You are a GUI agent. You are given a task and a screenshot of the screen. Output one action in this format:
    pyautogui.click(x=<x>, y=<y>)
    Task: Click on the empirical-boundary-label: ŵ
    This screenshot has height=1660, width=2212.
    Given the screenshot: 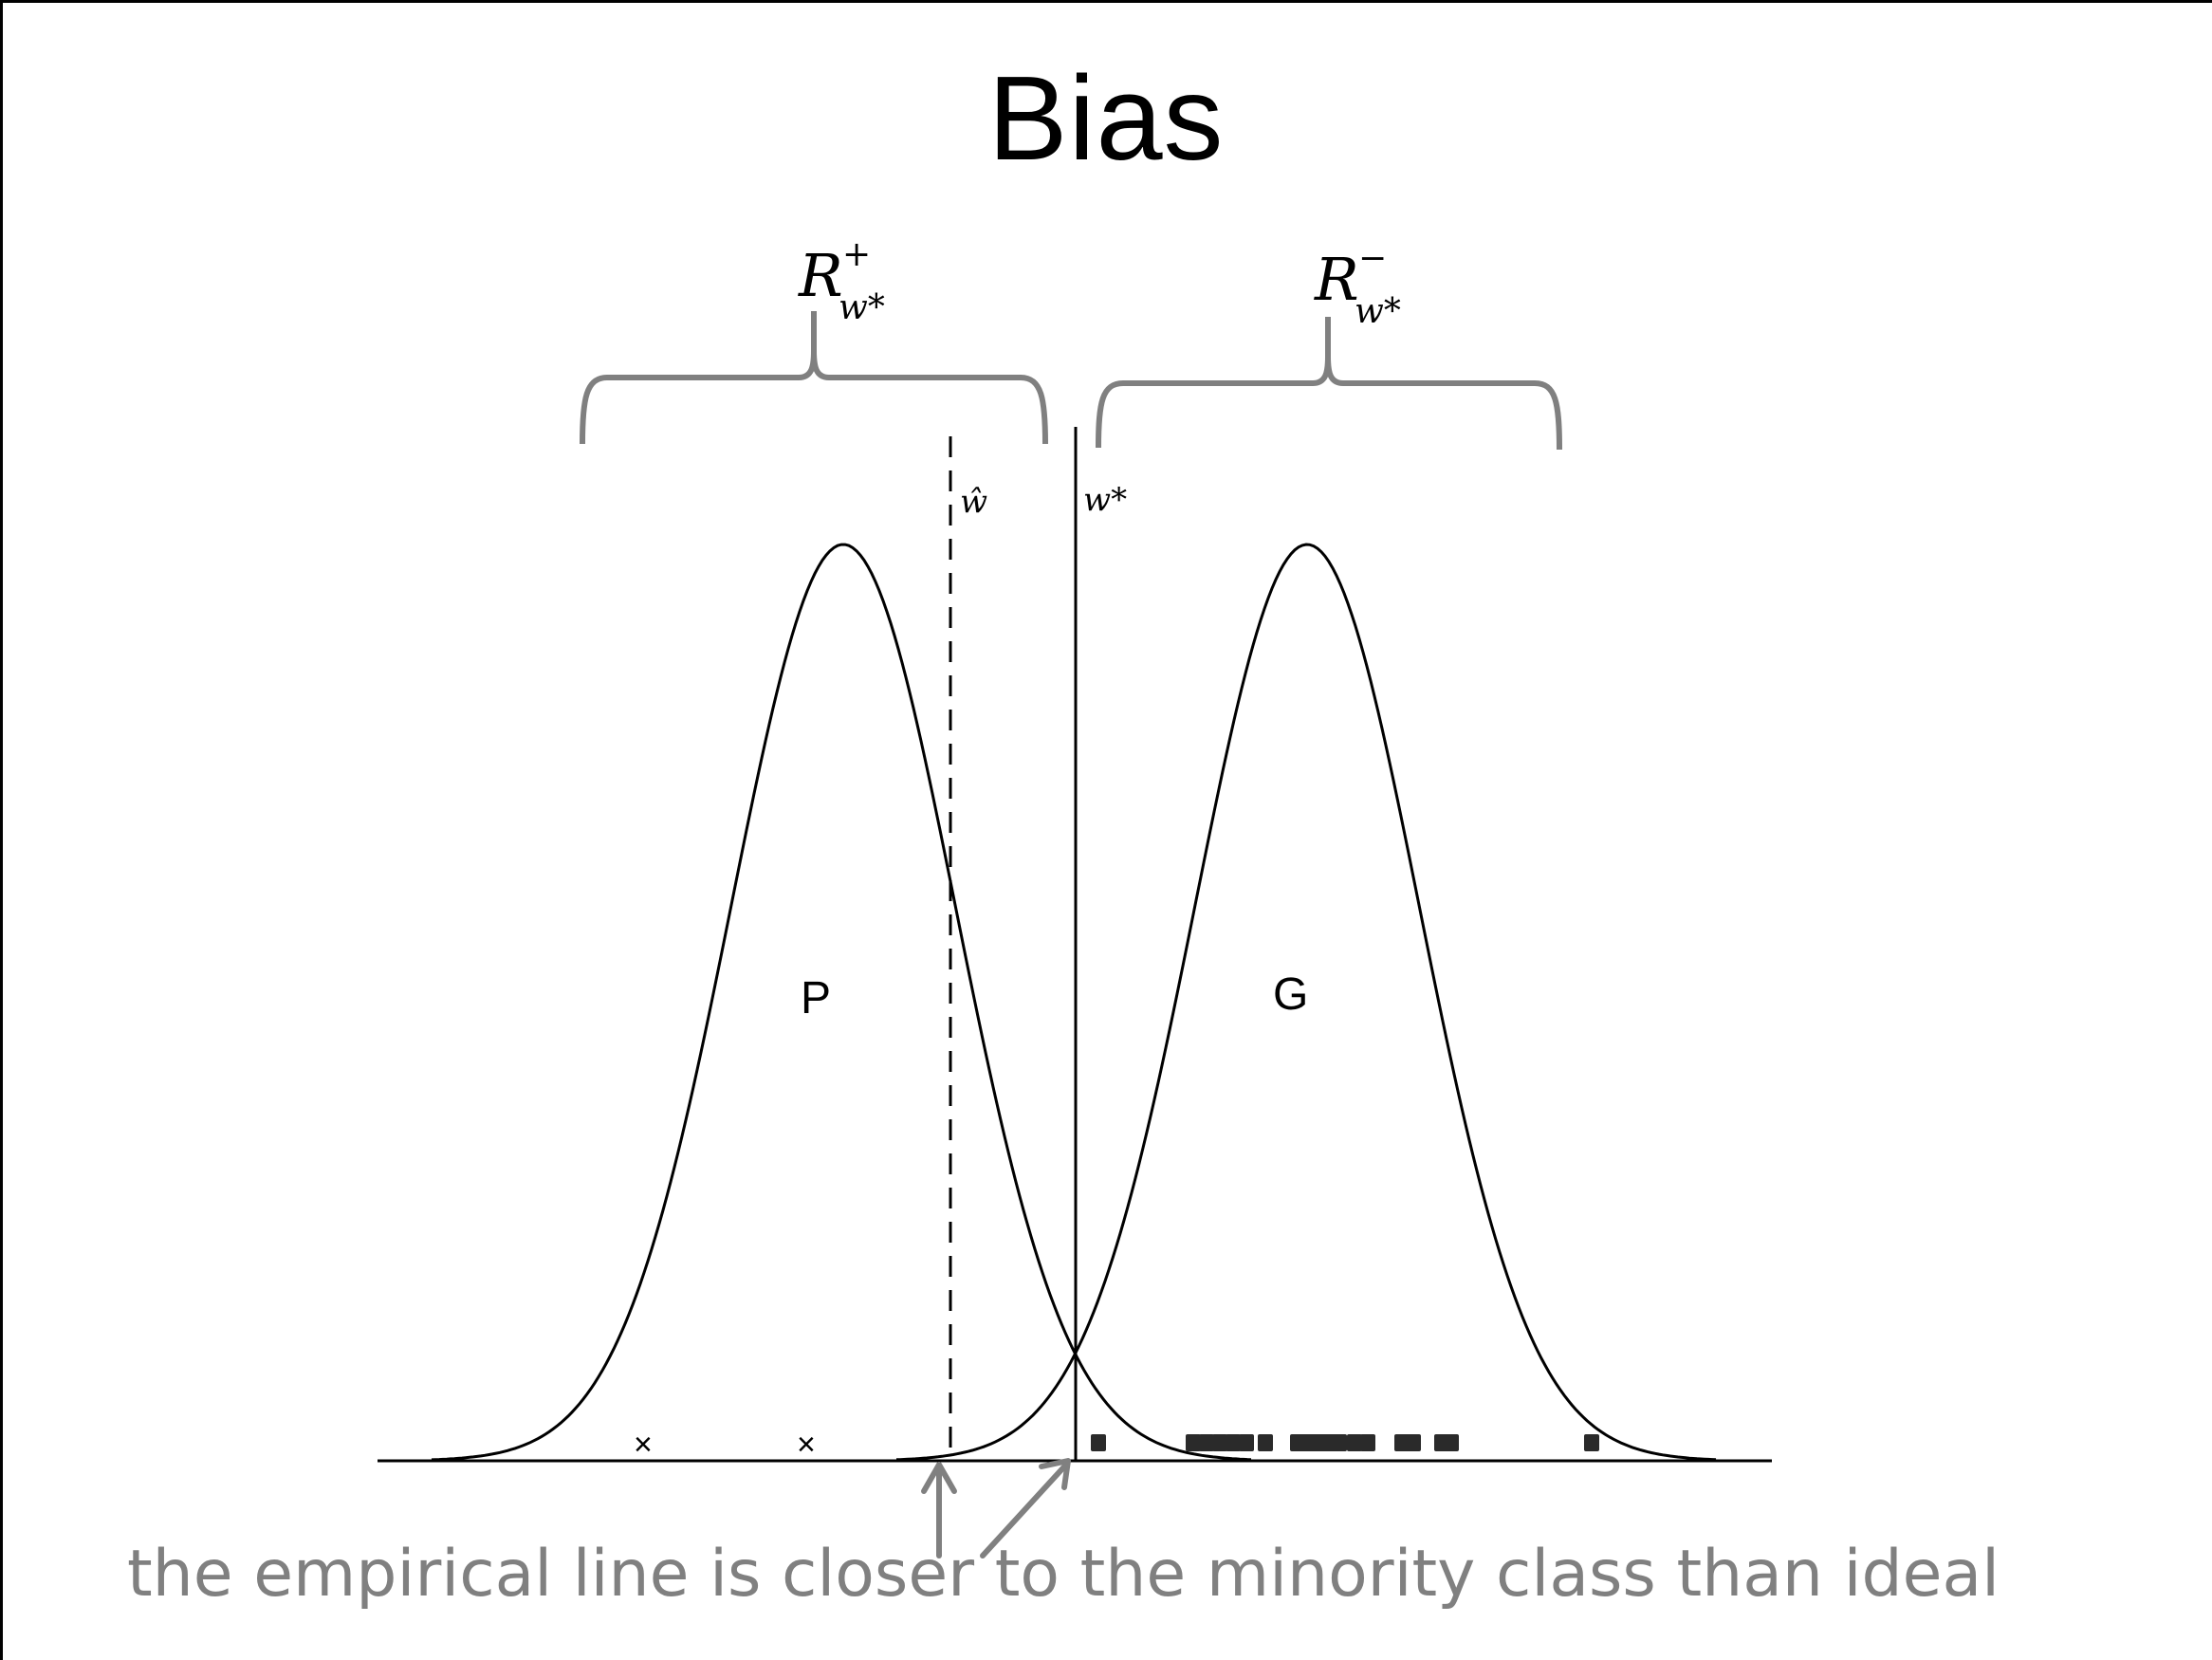 What is the action you would take?
    pyautogui.click(x=973, y=502)
    